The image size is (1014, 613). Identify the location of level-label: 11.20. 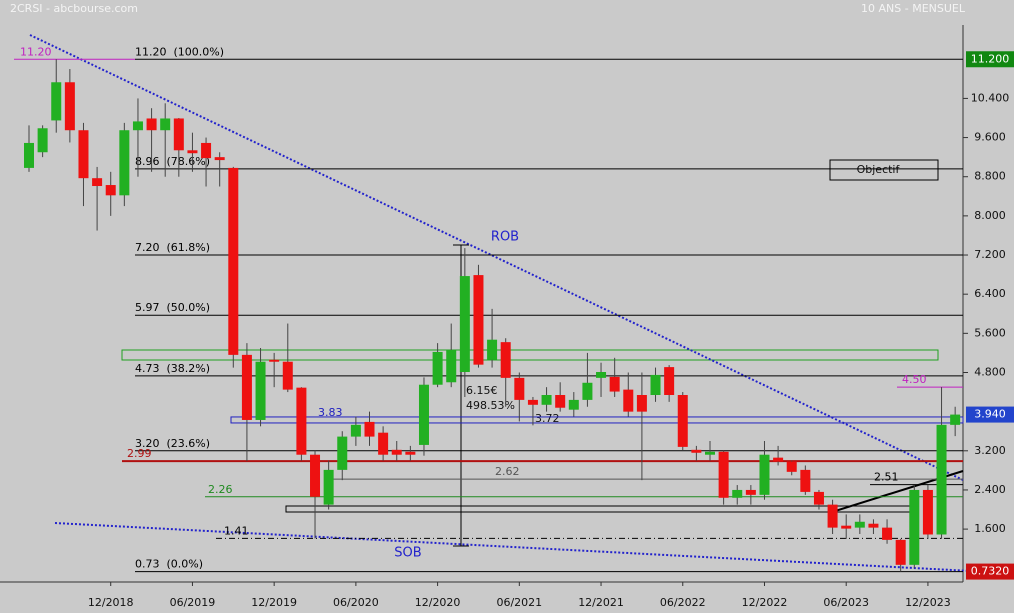
(36, 51).